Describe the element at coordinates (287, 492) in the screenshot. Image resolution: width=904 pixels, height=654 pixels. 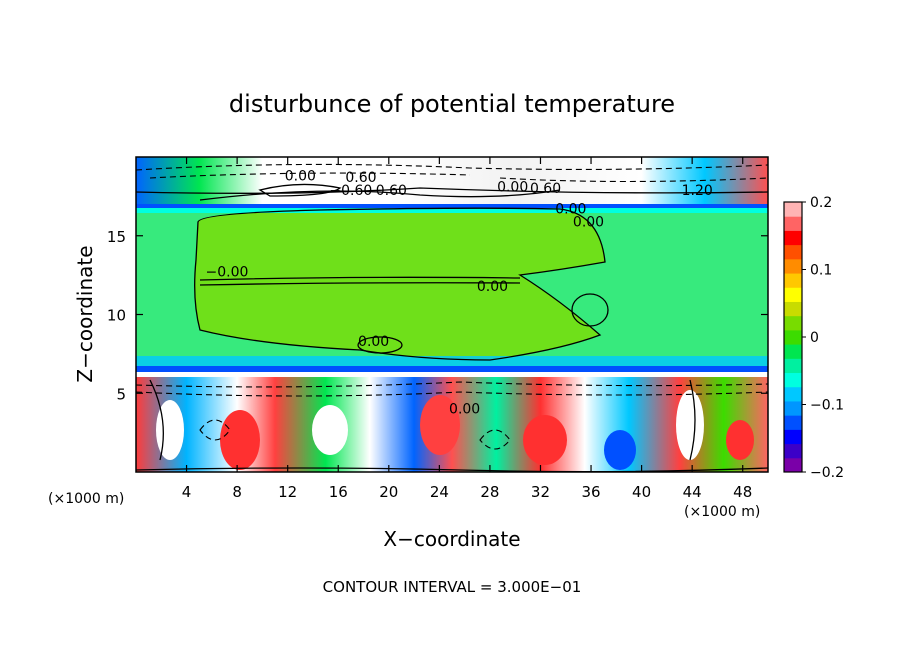
I see `x-tick-label-2: 12` at that location.